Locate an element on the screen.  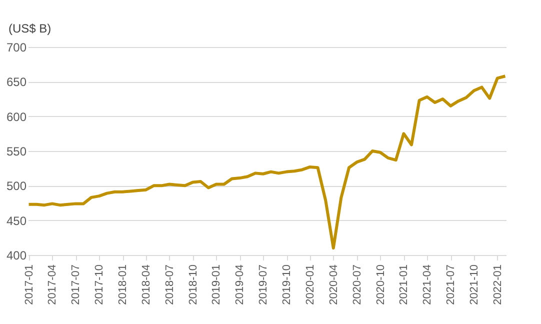
y-tick-label: 400 is located at coordinates (16, 255).